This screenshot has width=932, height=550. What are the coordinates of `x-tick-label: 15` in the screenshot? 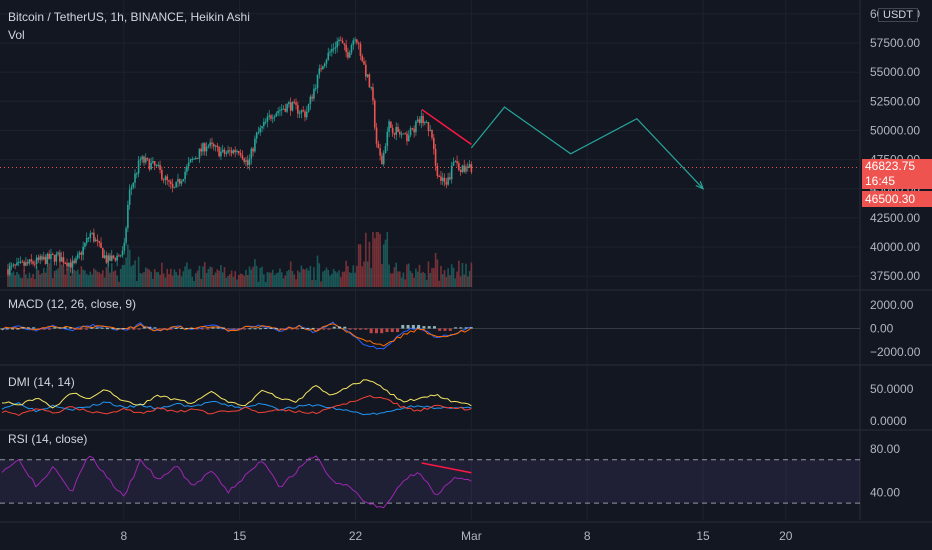 It's located at (240, 536).